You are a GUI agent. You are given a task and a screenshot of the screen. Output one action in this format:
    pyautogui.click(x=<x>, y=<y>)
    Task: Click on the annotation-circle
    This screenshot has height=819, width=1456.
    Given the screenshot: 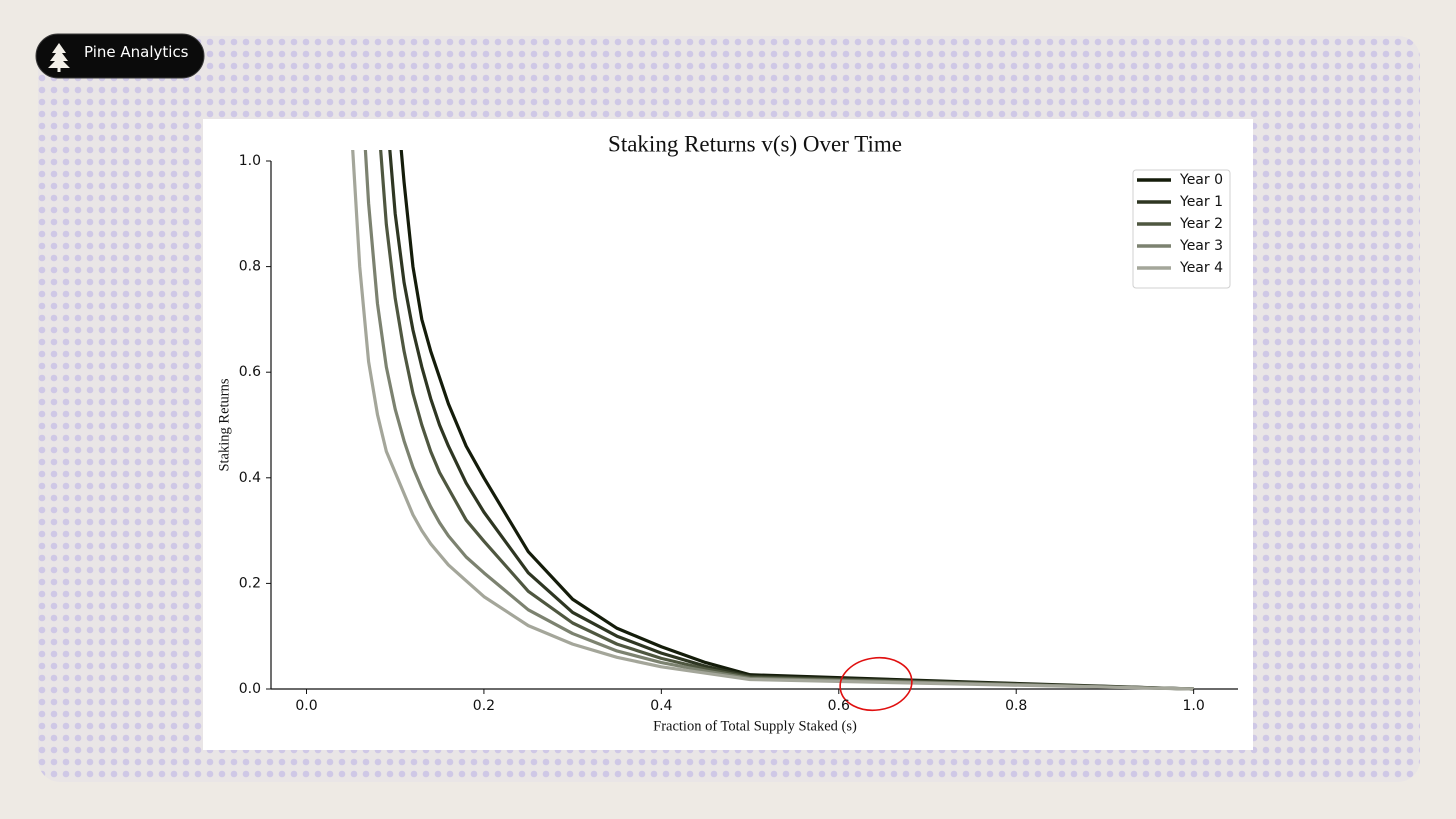 What is the action you would take?
    pyautogui.click(x=876, y=684)
    